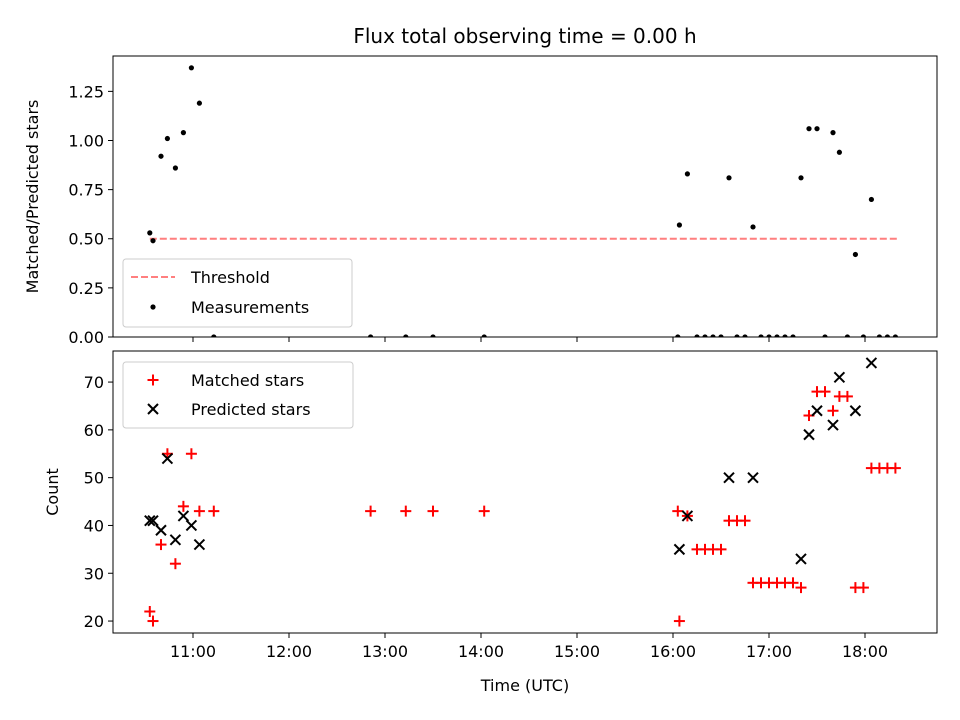 This screenshot has width=960, height=720. What do you see at coordinates (524, 685) in the screenshot?
I see `bottom-xlabel: Time (UTC)` at bounding box center [524, 685].